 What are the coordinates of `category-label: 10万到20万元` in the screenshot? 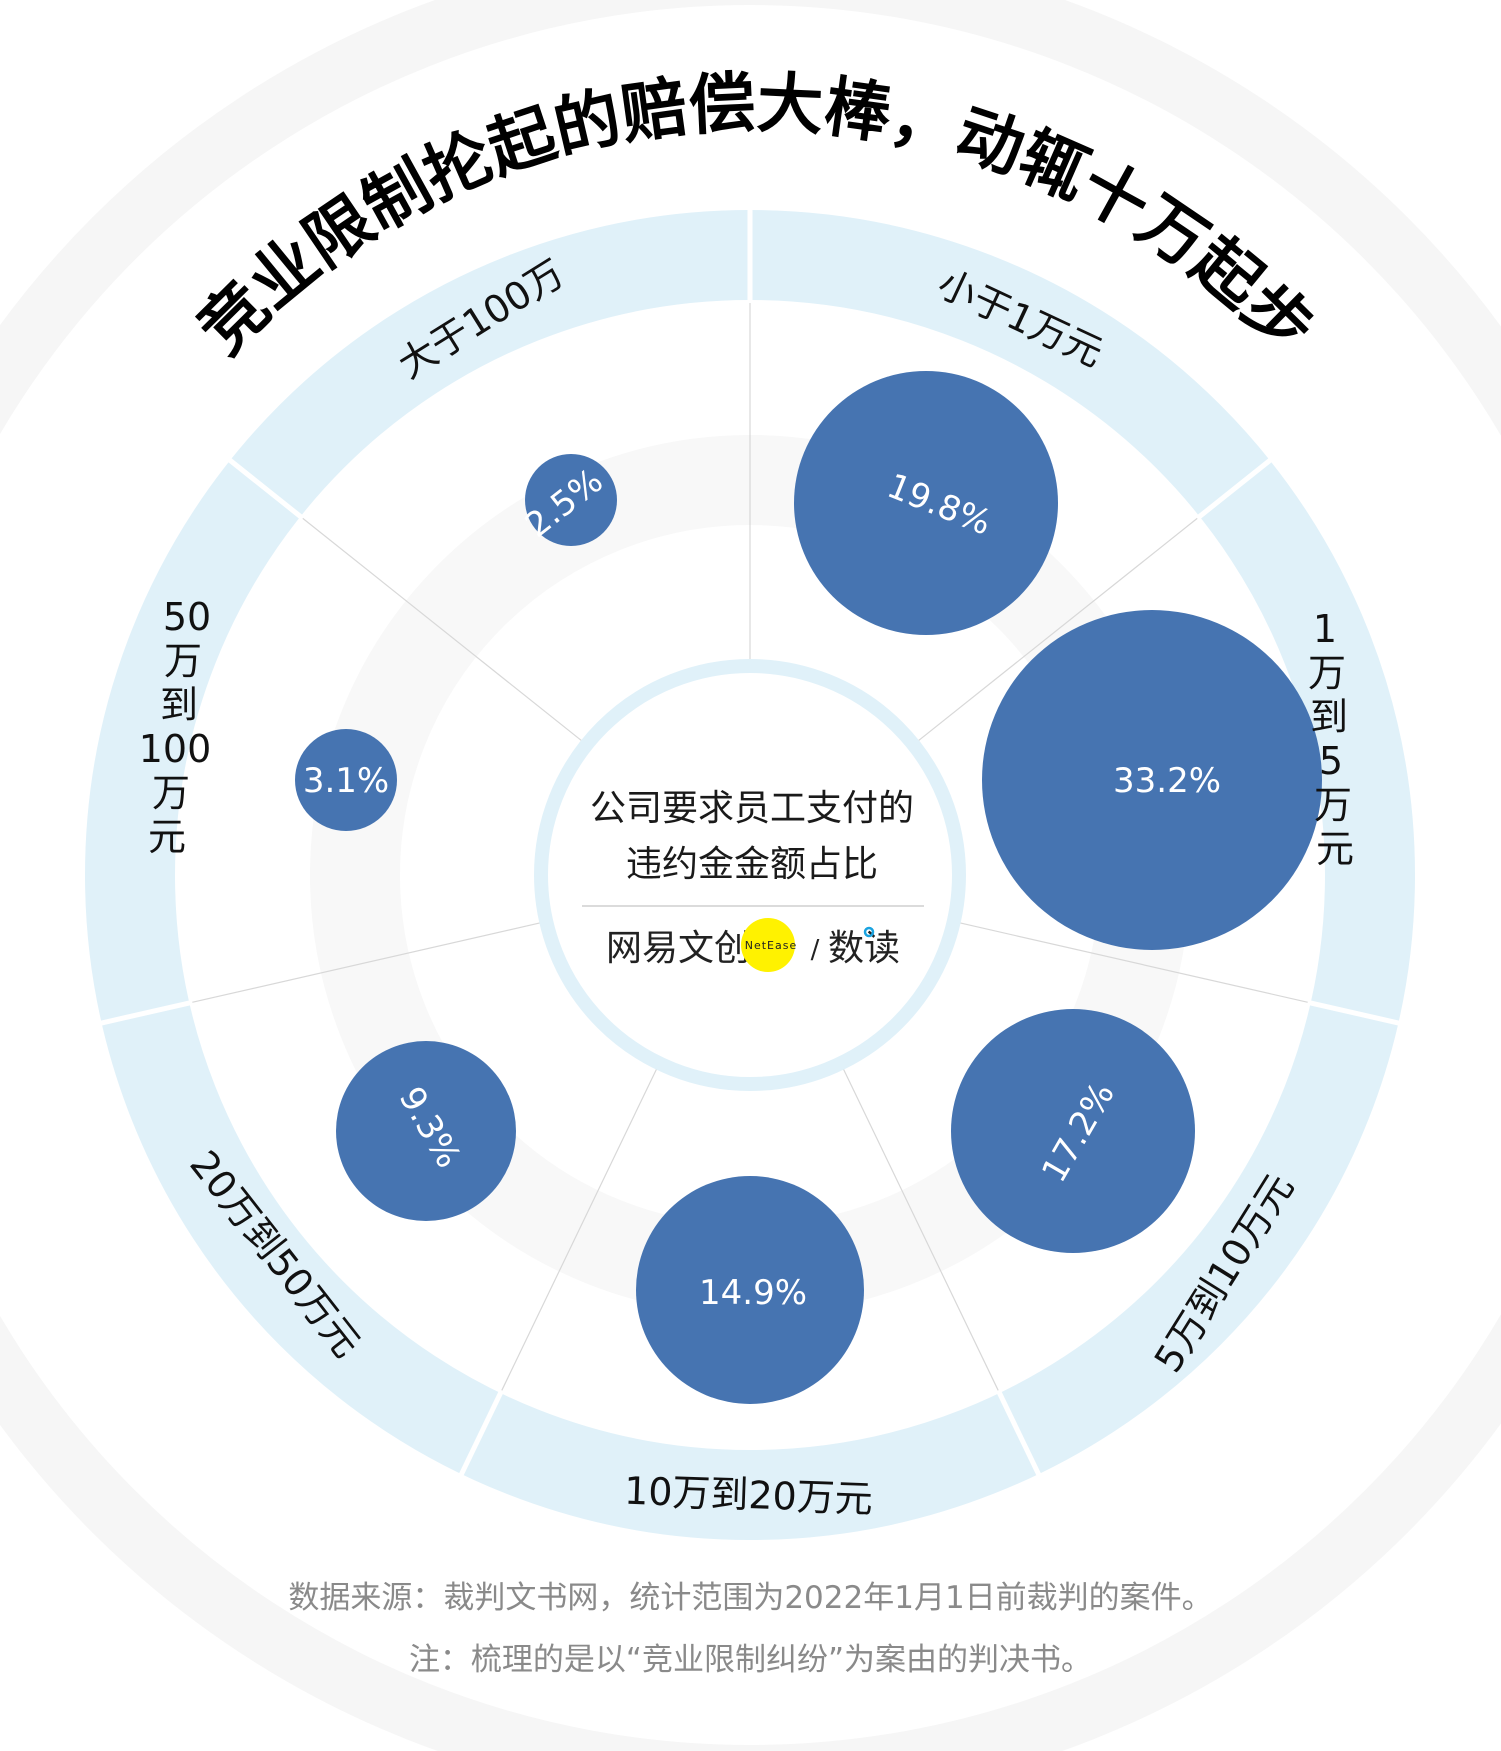 It's located at (748, 1495).